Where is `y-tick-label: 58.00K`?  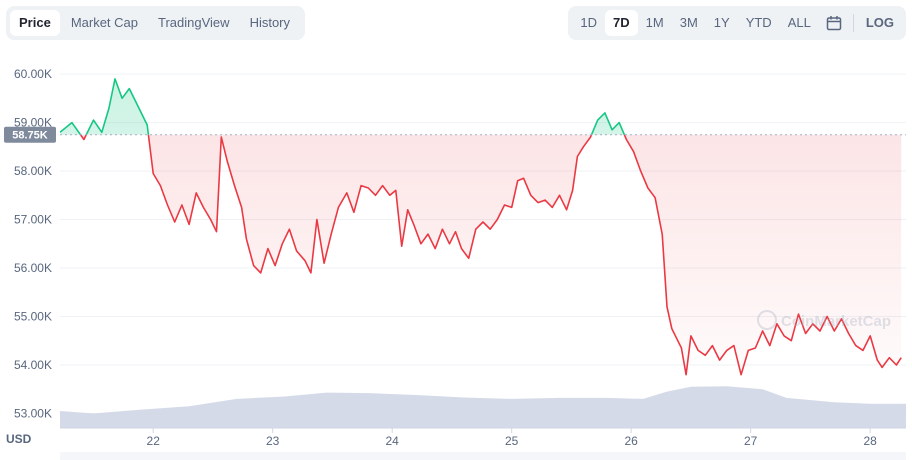
y-tick-label: 58.00K is located at coordinates (33, 171).